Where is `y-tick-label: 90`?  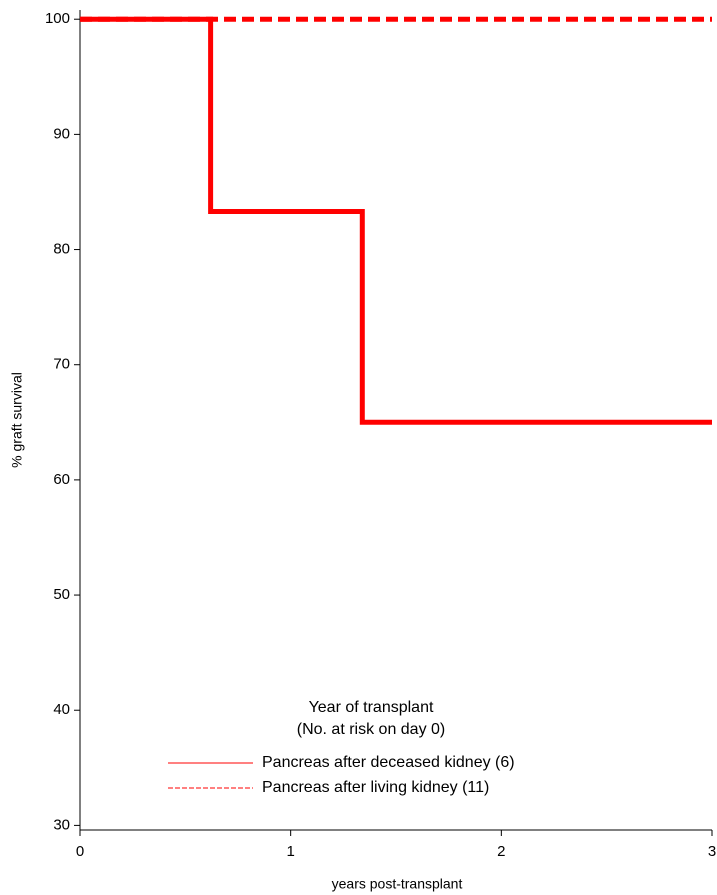 y-tick-label: 90 is located at coordinates (61, 133).